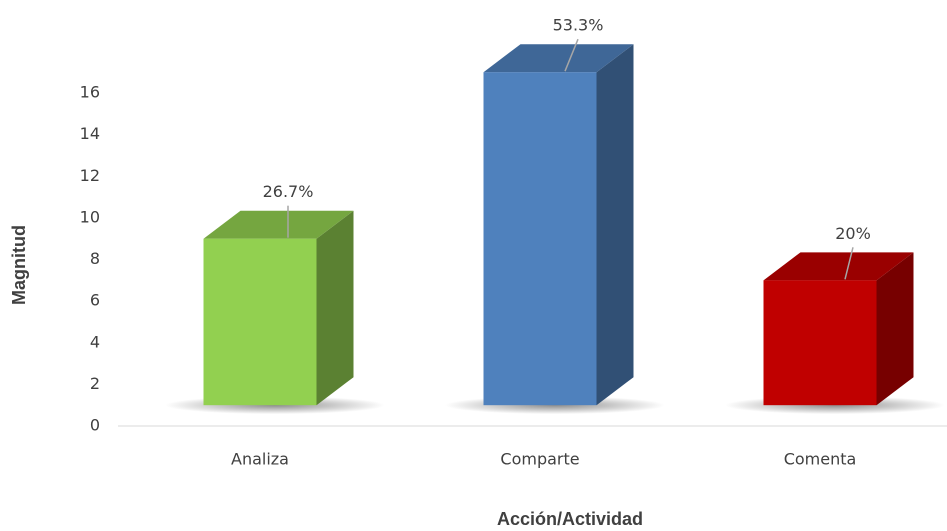 This screenshot has width=947, height=531. What do you see at coordinates (539, 459) in the screenshot?
I see `x-tick-label: Comparte` at bounding box center [539, 459].